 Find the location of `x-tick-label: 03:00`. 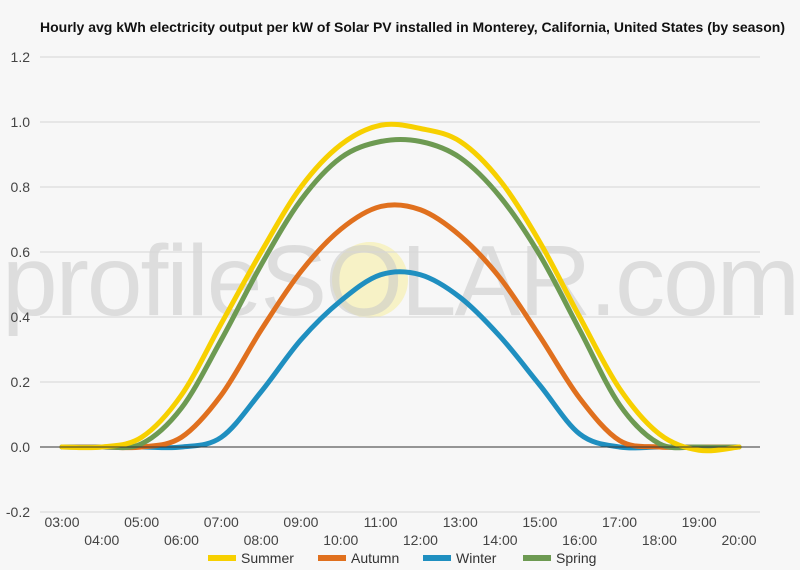

x-tick-label: 03:00 is located at coordinates (61, 522).